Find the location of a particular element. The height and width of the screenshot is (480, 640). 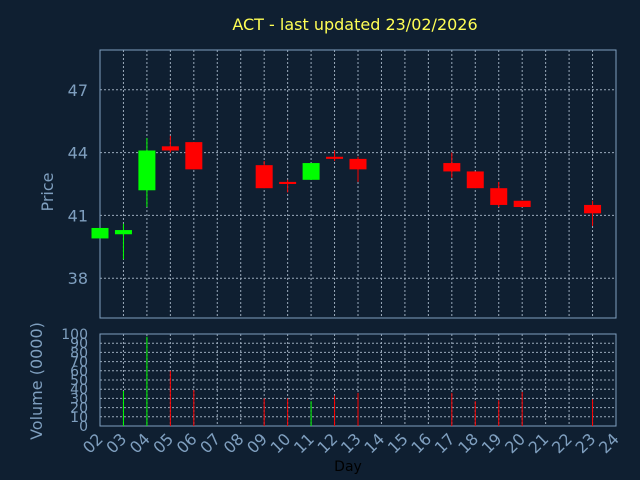

volume-tick-label: 90 is located at coordinates (79, 344).